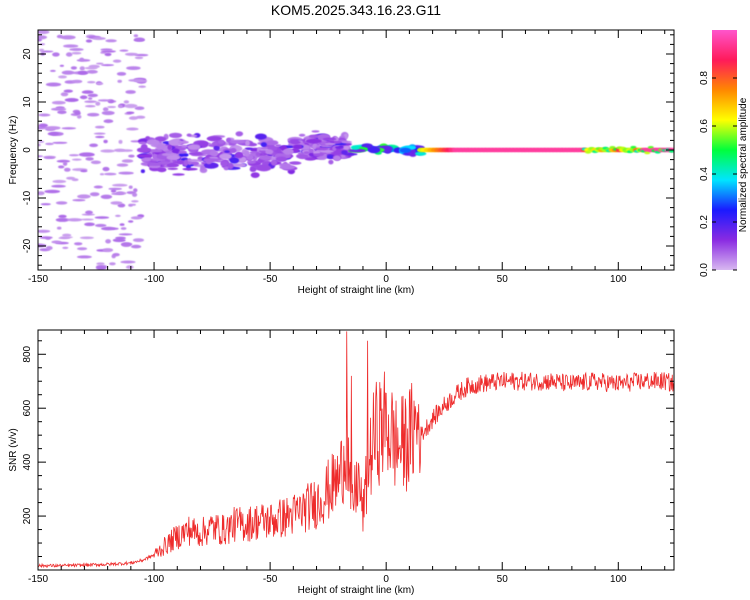  What do you see at coordinates (27, 150) in the screenshot?
I see `y-tick-label: 0` at bounding box center [27, 150].